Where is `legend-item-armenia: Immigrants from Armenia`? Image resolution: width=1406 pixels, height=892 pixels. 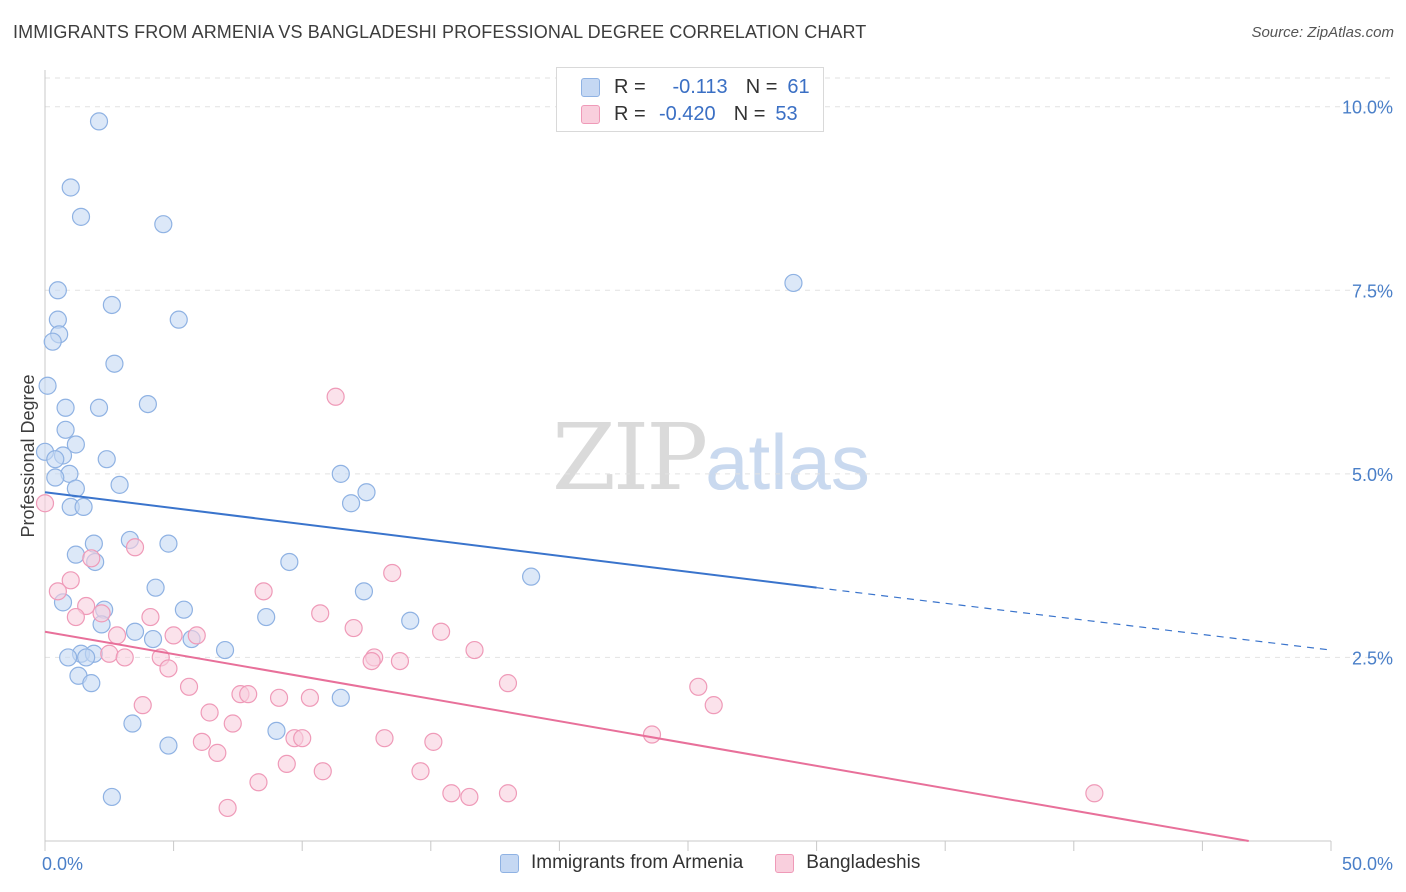
legend-item-armenia: Immigrants from Armenia is located at coordinates (621, 863).